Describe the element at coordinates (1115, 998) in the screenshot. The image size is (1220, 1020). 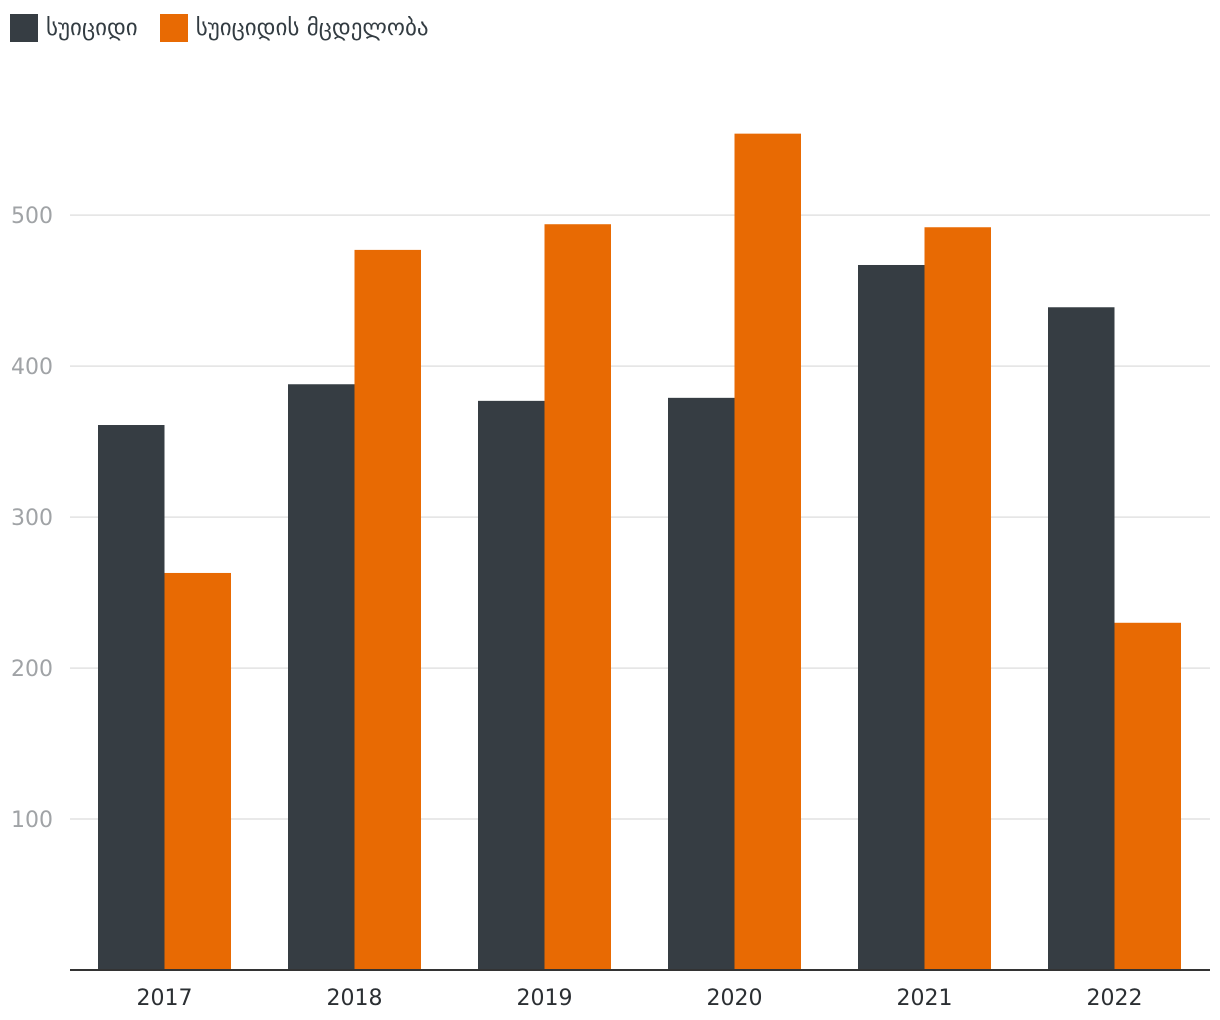
I see `x-tick-label-2022: 2022` at that location.